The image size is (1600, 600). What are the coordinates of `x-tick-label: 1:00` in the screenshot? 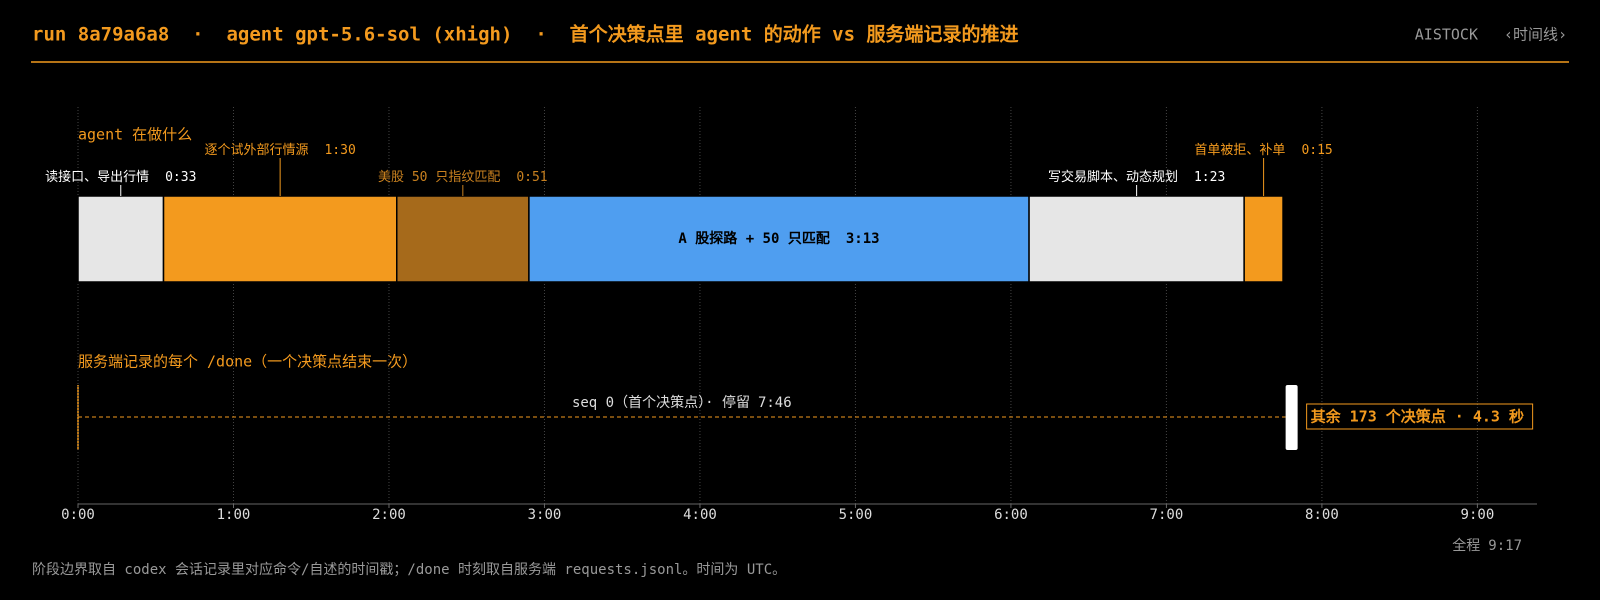 It's located at (234, 515).